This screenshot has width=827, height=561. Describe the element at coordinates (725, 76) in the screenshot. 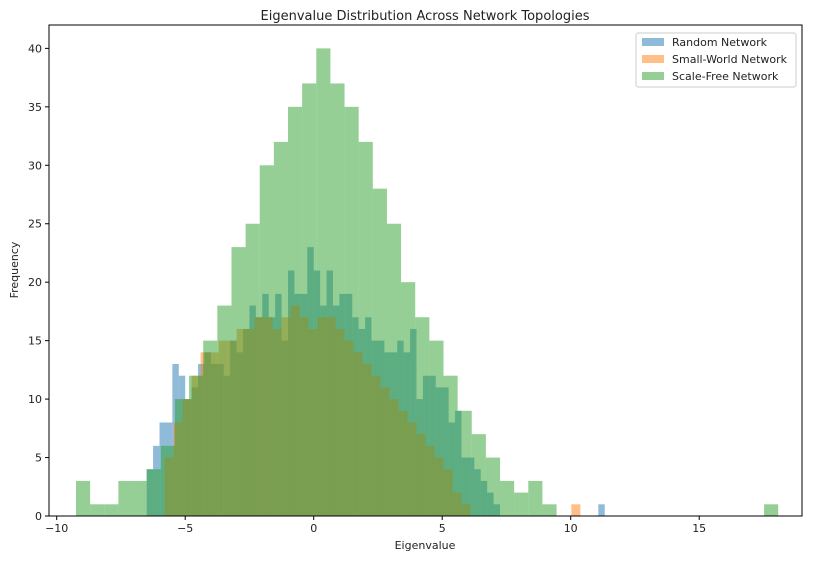

I see `legend-label: Scale-Free Network` at that location.